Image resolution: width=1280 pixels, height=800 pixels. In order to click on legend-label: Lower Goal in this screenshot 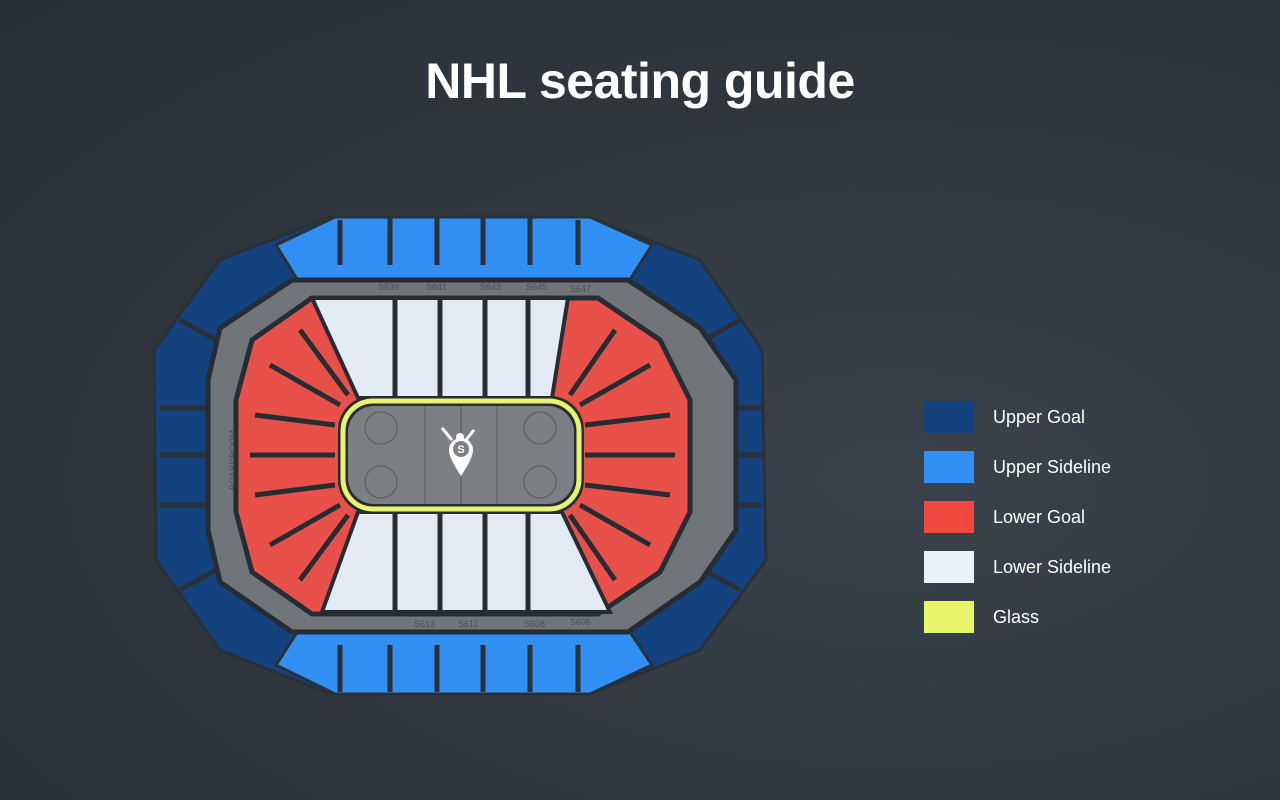, I will do `click(1039, 516)`.